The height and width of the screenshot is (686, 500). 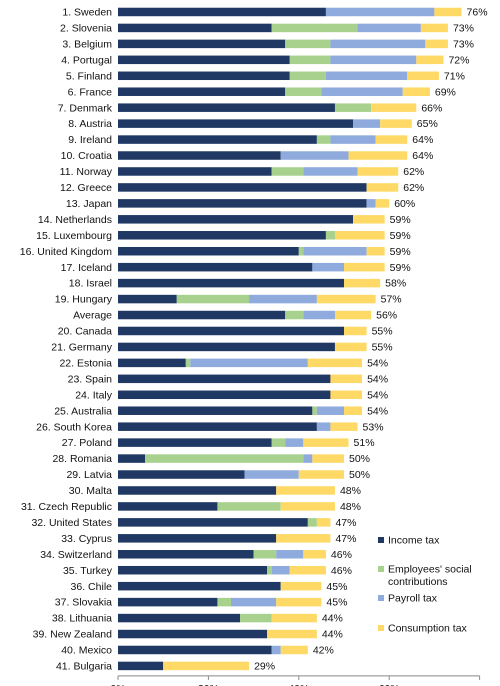 I want to click on bar-segment-employees-social-contributions-25-australia, so click(x=314, y=410).